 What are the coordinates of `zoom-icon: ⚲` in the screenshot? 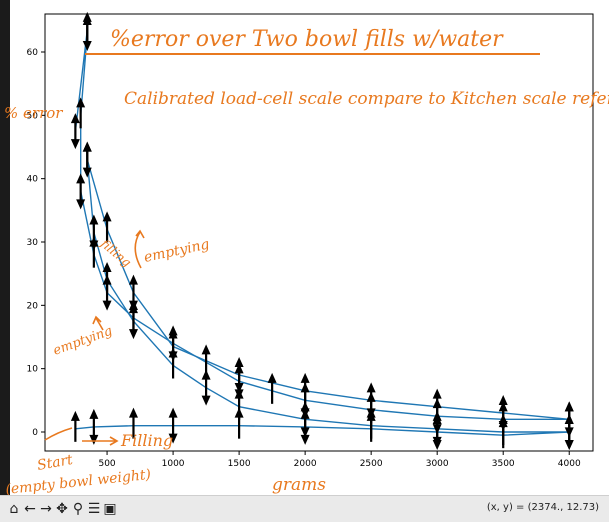 It's located at (78, 509).